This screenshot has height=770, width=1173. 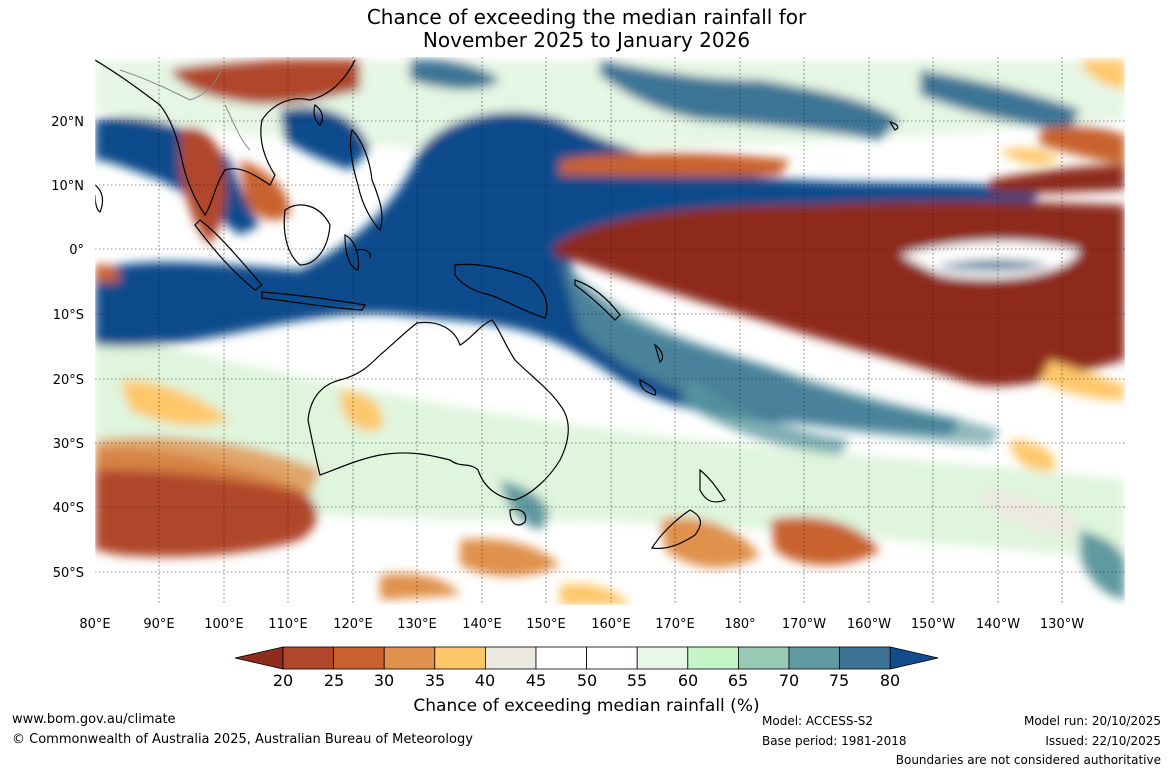 What do you see at coordinates (518, 517) in the screenshot?
I see `tasmania-outline` at bounding box center [518, 517].